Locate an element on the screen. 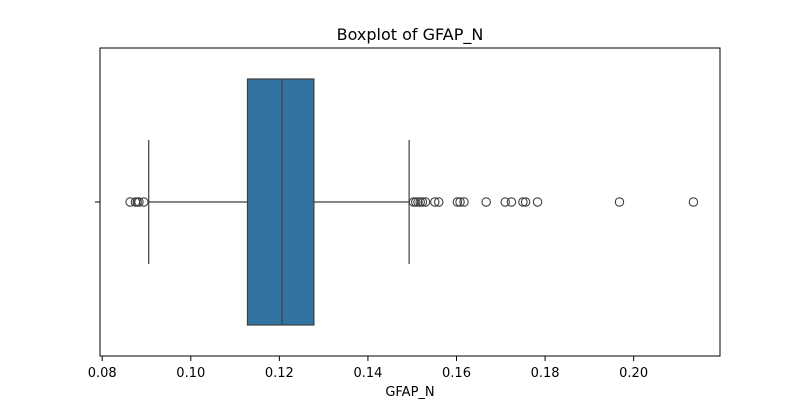  x-tick-label: 0.20 is located at coordinates (633, 373).